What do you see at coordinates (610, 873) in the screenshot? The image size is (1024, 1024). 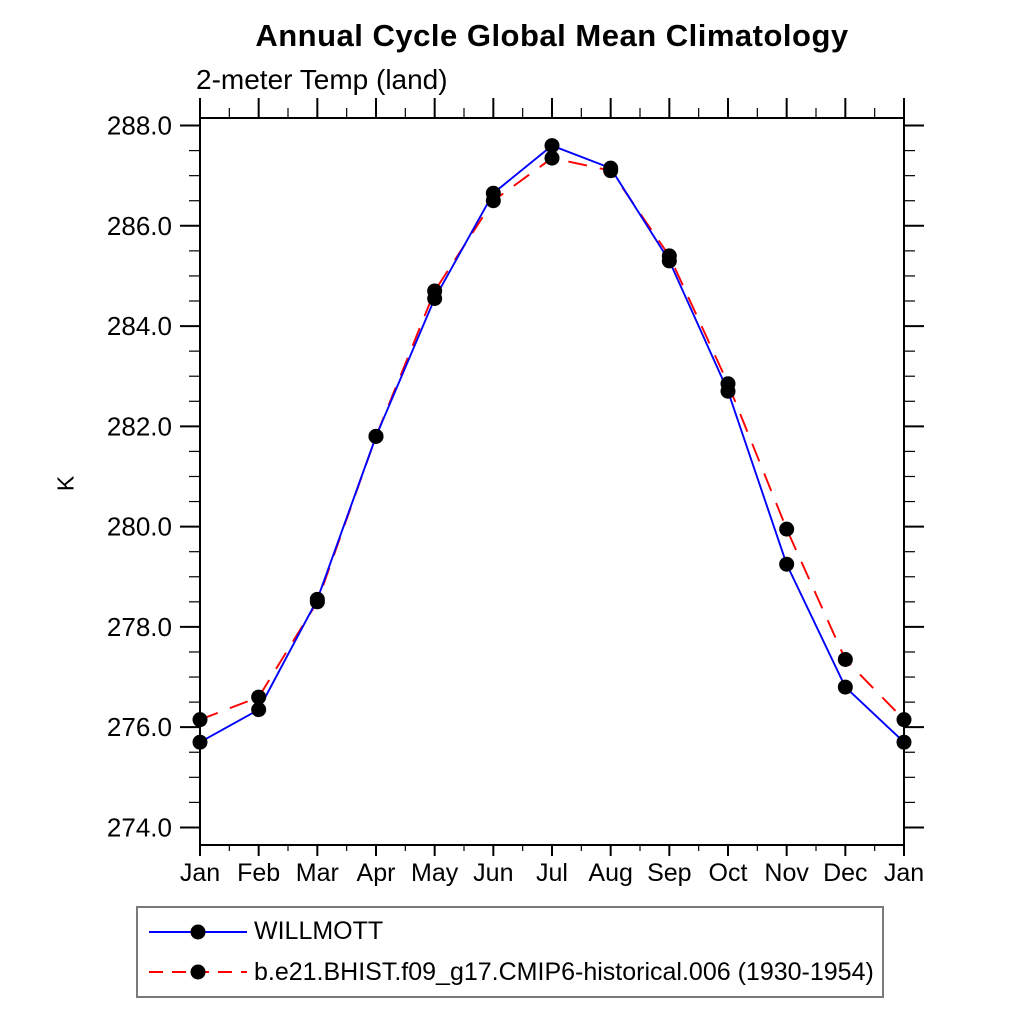 I see `x-tick-label: Aug` at bounding box center [610, 873].